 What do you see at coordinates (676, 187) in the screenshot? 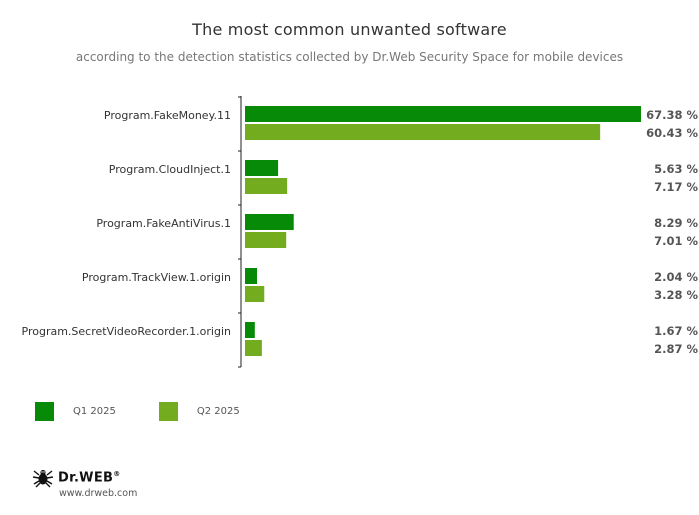
I see `data-label: 7.17 %` at bounding box center [676, 187].